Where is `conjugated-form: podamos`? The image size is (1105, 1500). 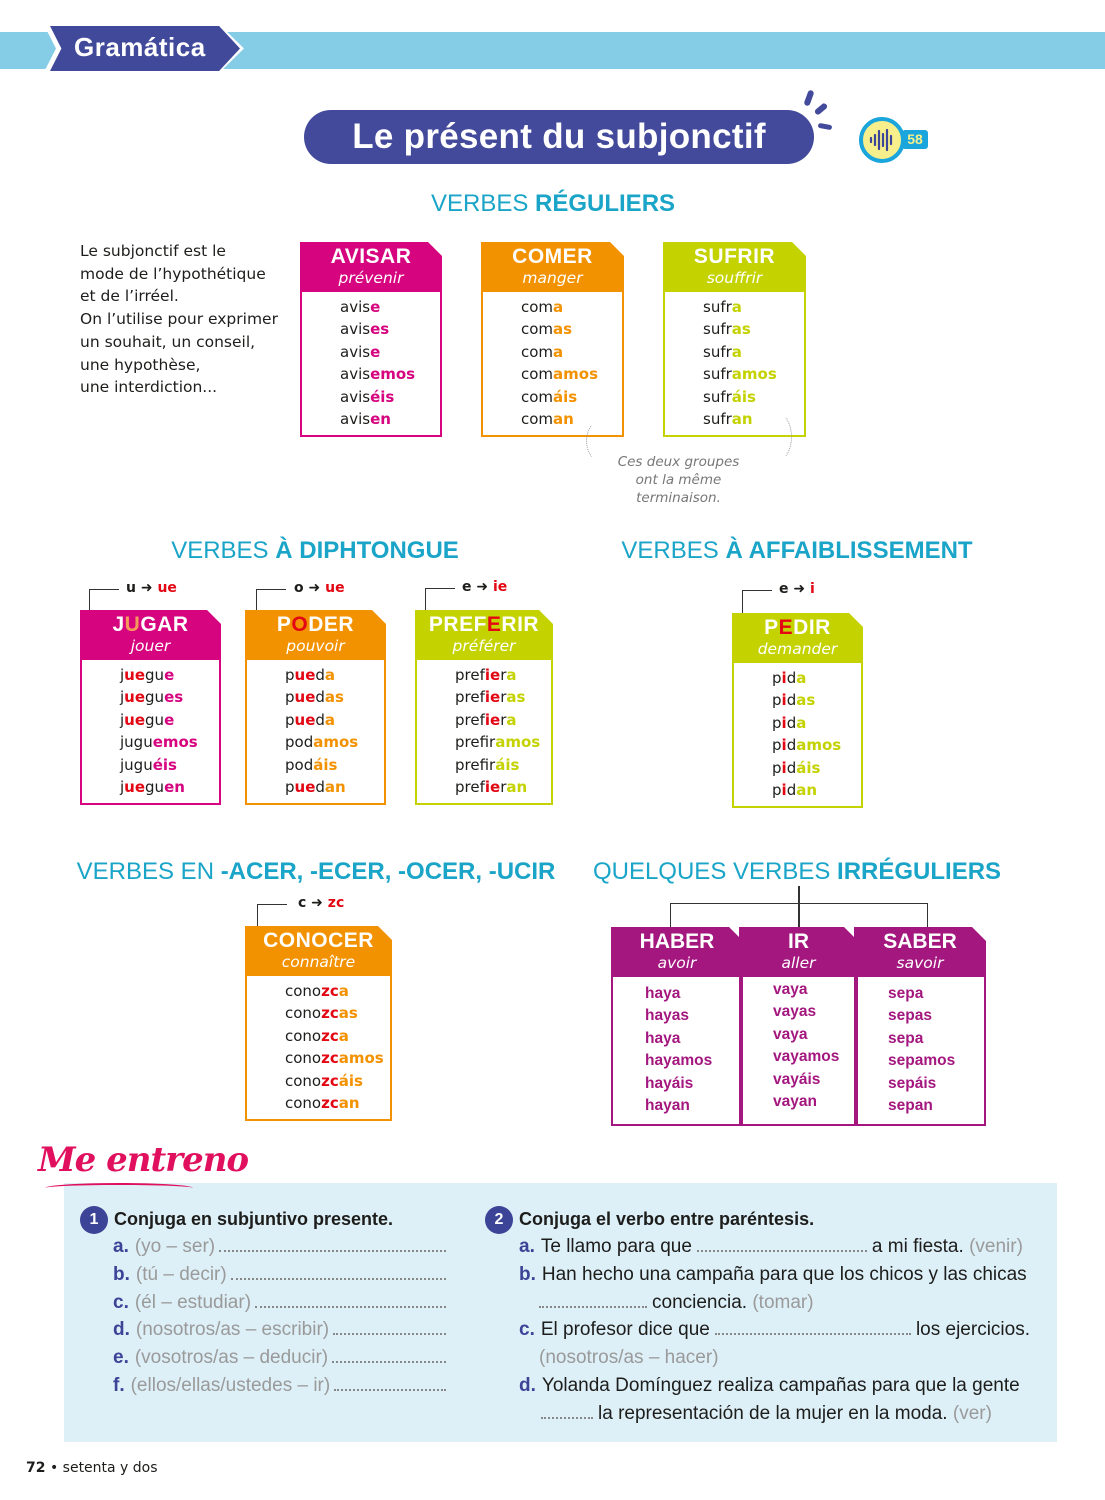
conjugated-form: podamos is located at coordinates (334, 742).